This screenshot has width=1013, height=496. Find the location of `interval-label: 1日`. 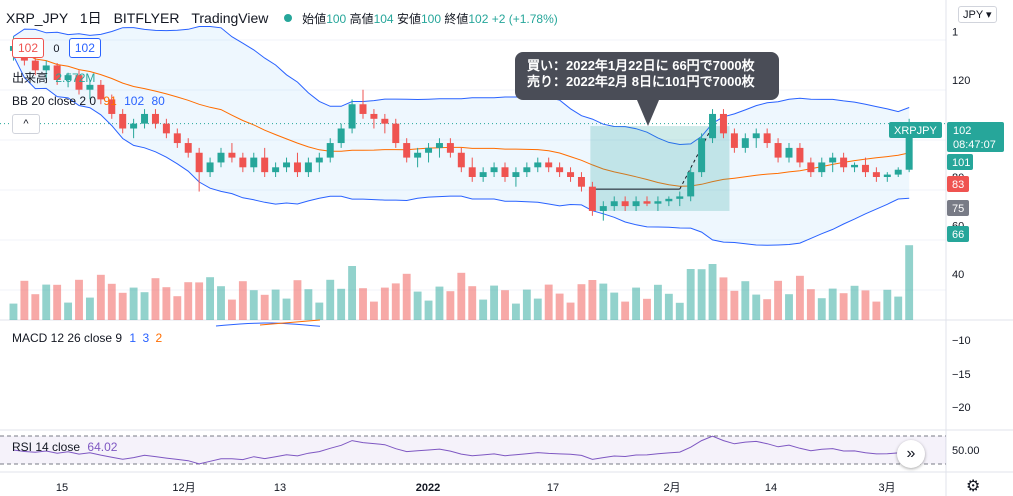

interval-label: 1日 is located at coordinates (90, 18).